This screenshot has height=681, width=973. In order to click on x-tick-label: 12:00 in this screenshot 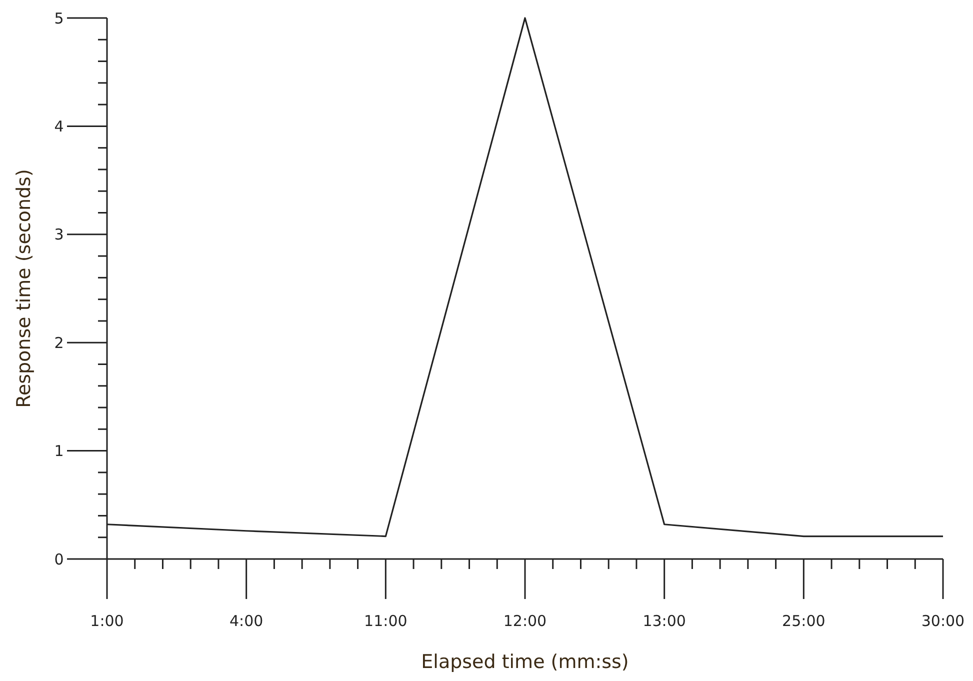, I will do `click(525, 621)`.